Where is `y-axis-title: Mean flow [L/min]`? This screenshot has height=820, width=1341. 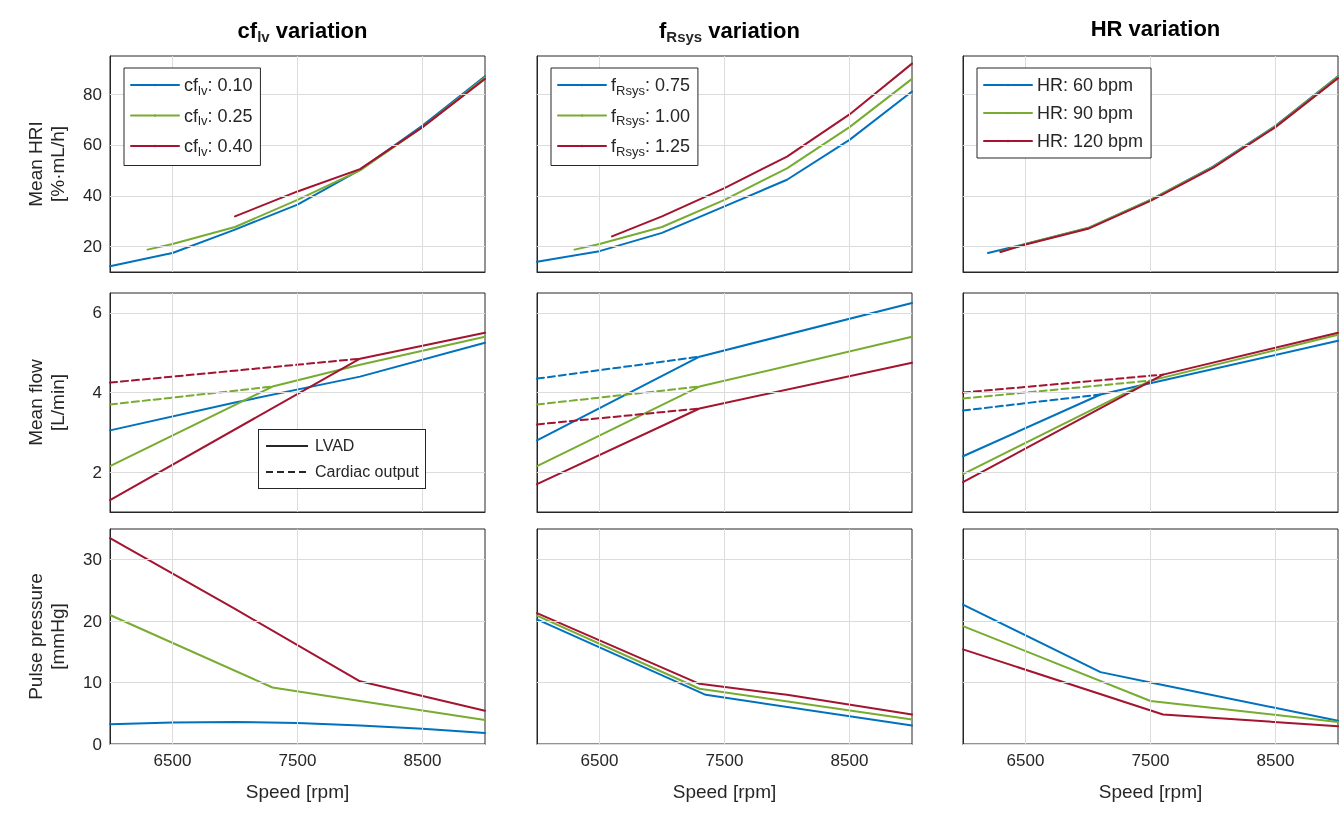 y-axis-title: Mean flow [L/min] is located at coordinates (46, 402).